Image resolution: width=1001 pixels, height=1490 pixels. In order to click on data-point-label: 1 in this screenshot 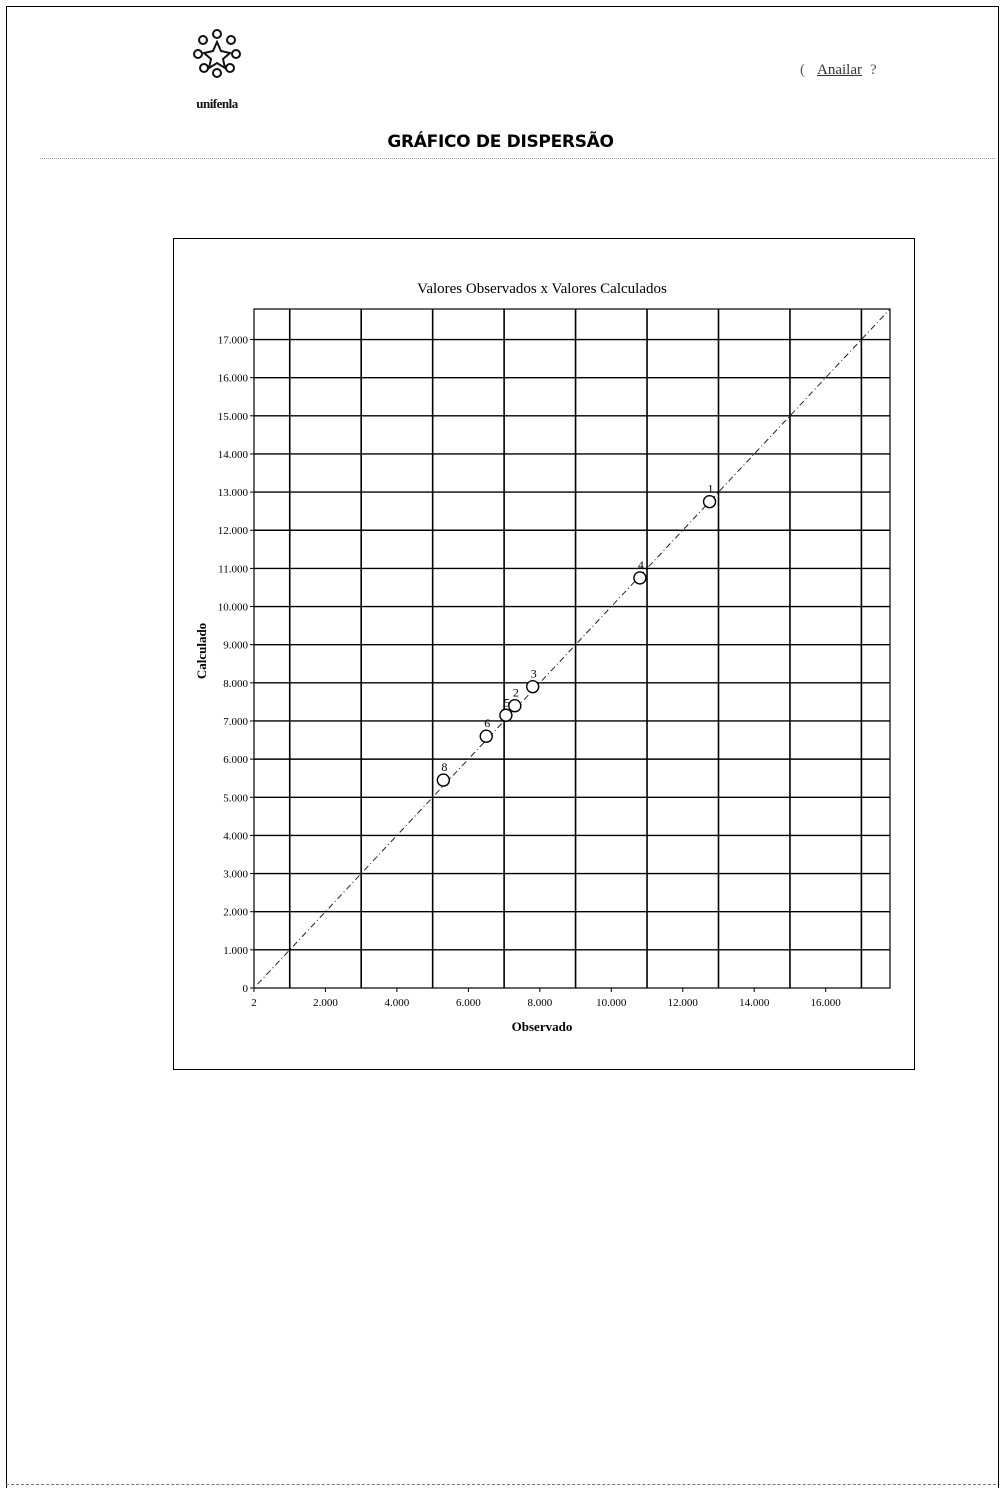, I will do `click(711, 489)`.